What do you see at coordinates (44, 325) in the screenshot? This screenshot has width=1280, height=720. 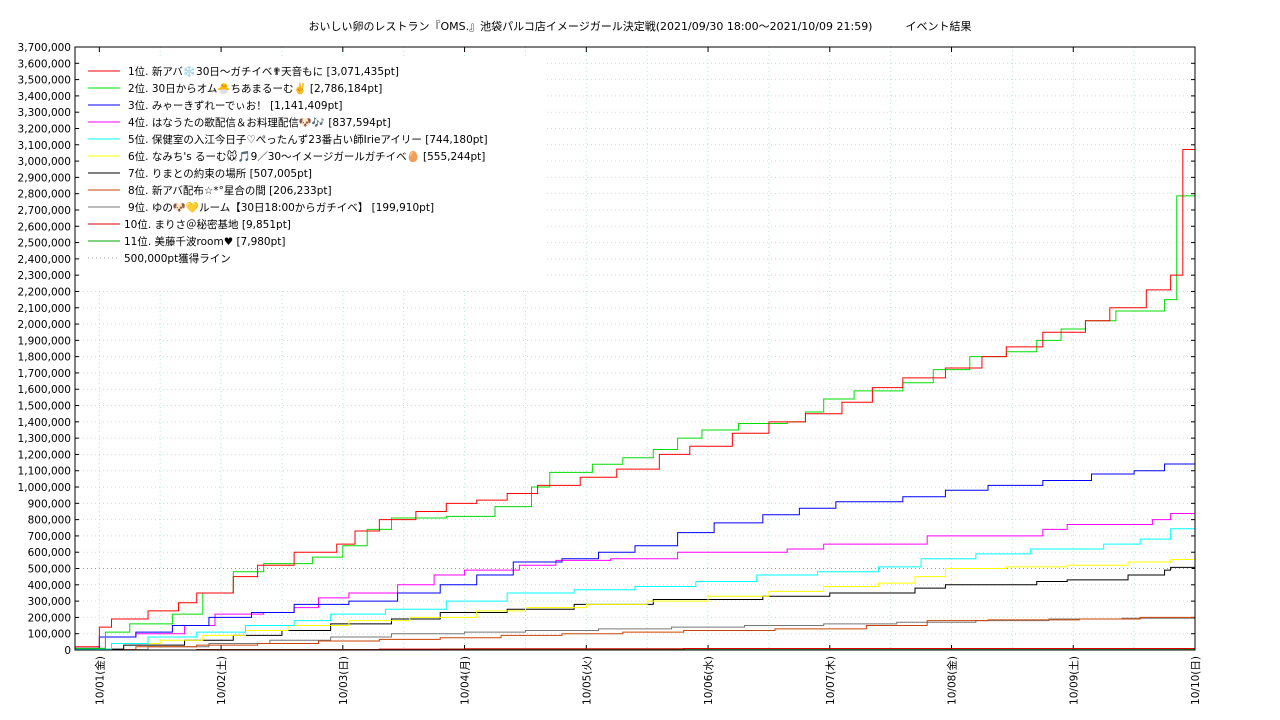 I see `y-tick-label: 2,000,000` at bounding box center [44, 325].